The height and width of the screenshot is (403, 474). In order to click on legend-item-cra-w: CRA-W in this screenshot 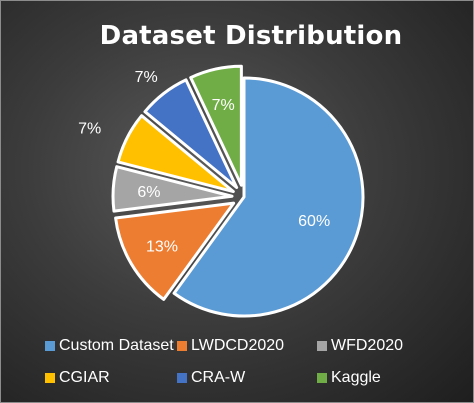, I will do `click(247, 378)`.